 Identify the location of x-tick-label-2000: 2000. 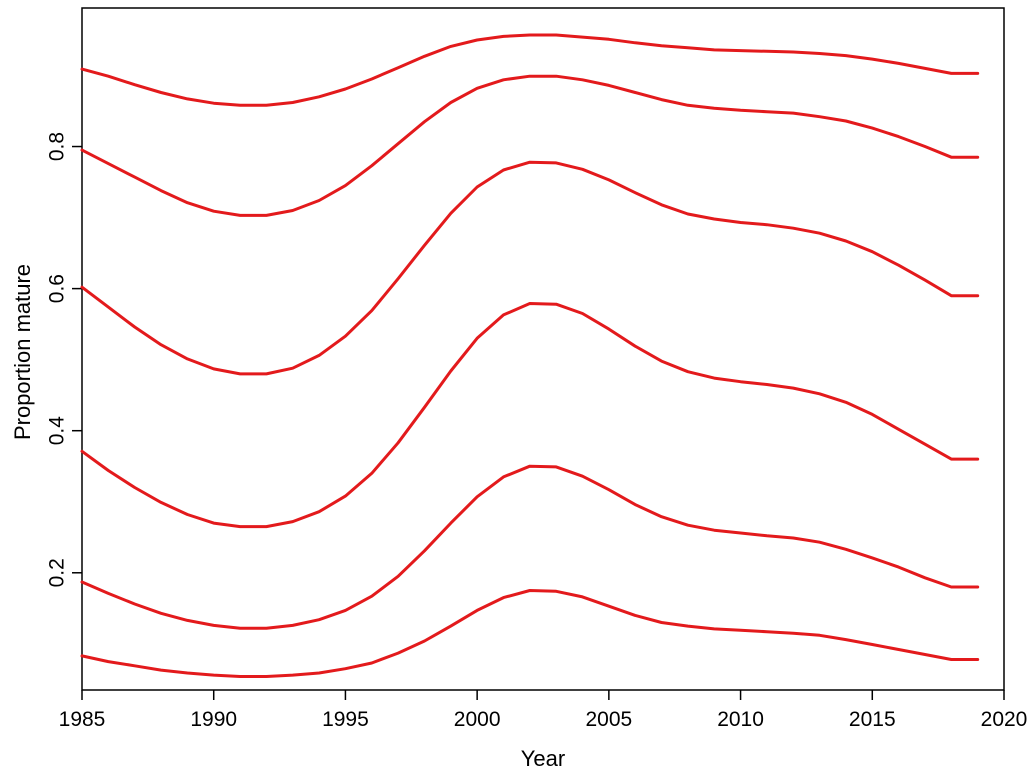
(477, 719).